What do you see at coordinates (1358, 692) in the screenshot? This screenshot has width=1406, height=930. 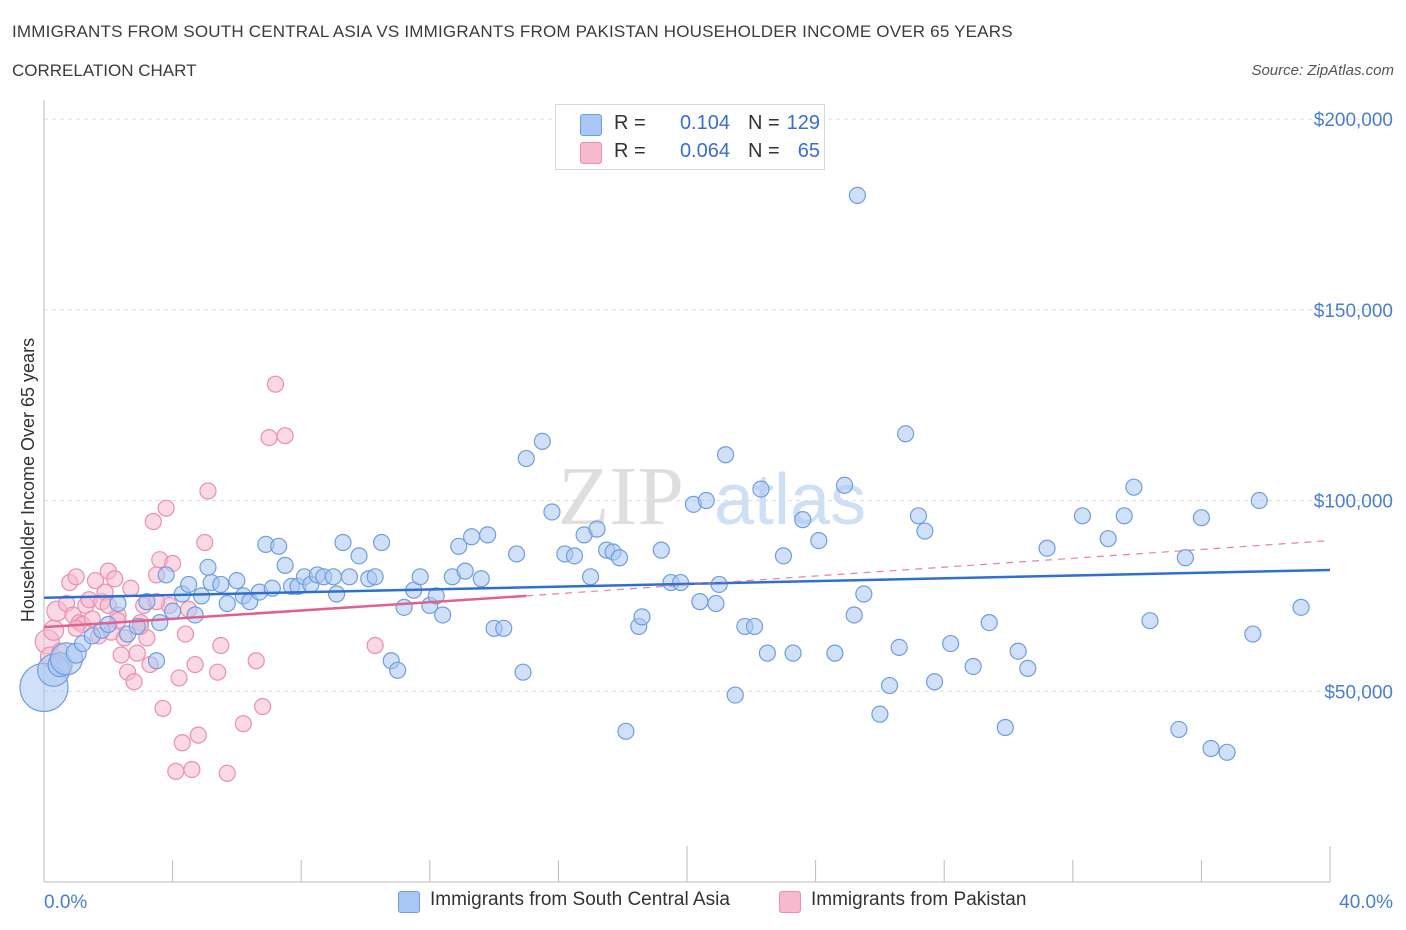 I see `y-tick-label: $50,000` at bounding box center [1358, 692].